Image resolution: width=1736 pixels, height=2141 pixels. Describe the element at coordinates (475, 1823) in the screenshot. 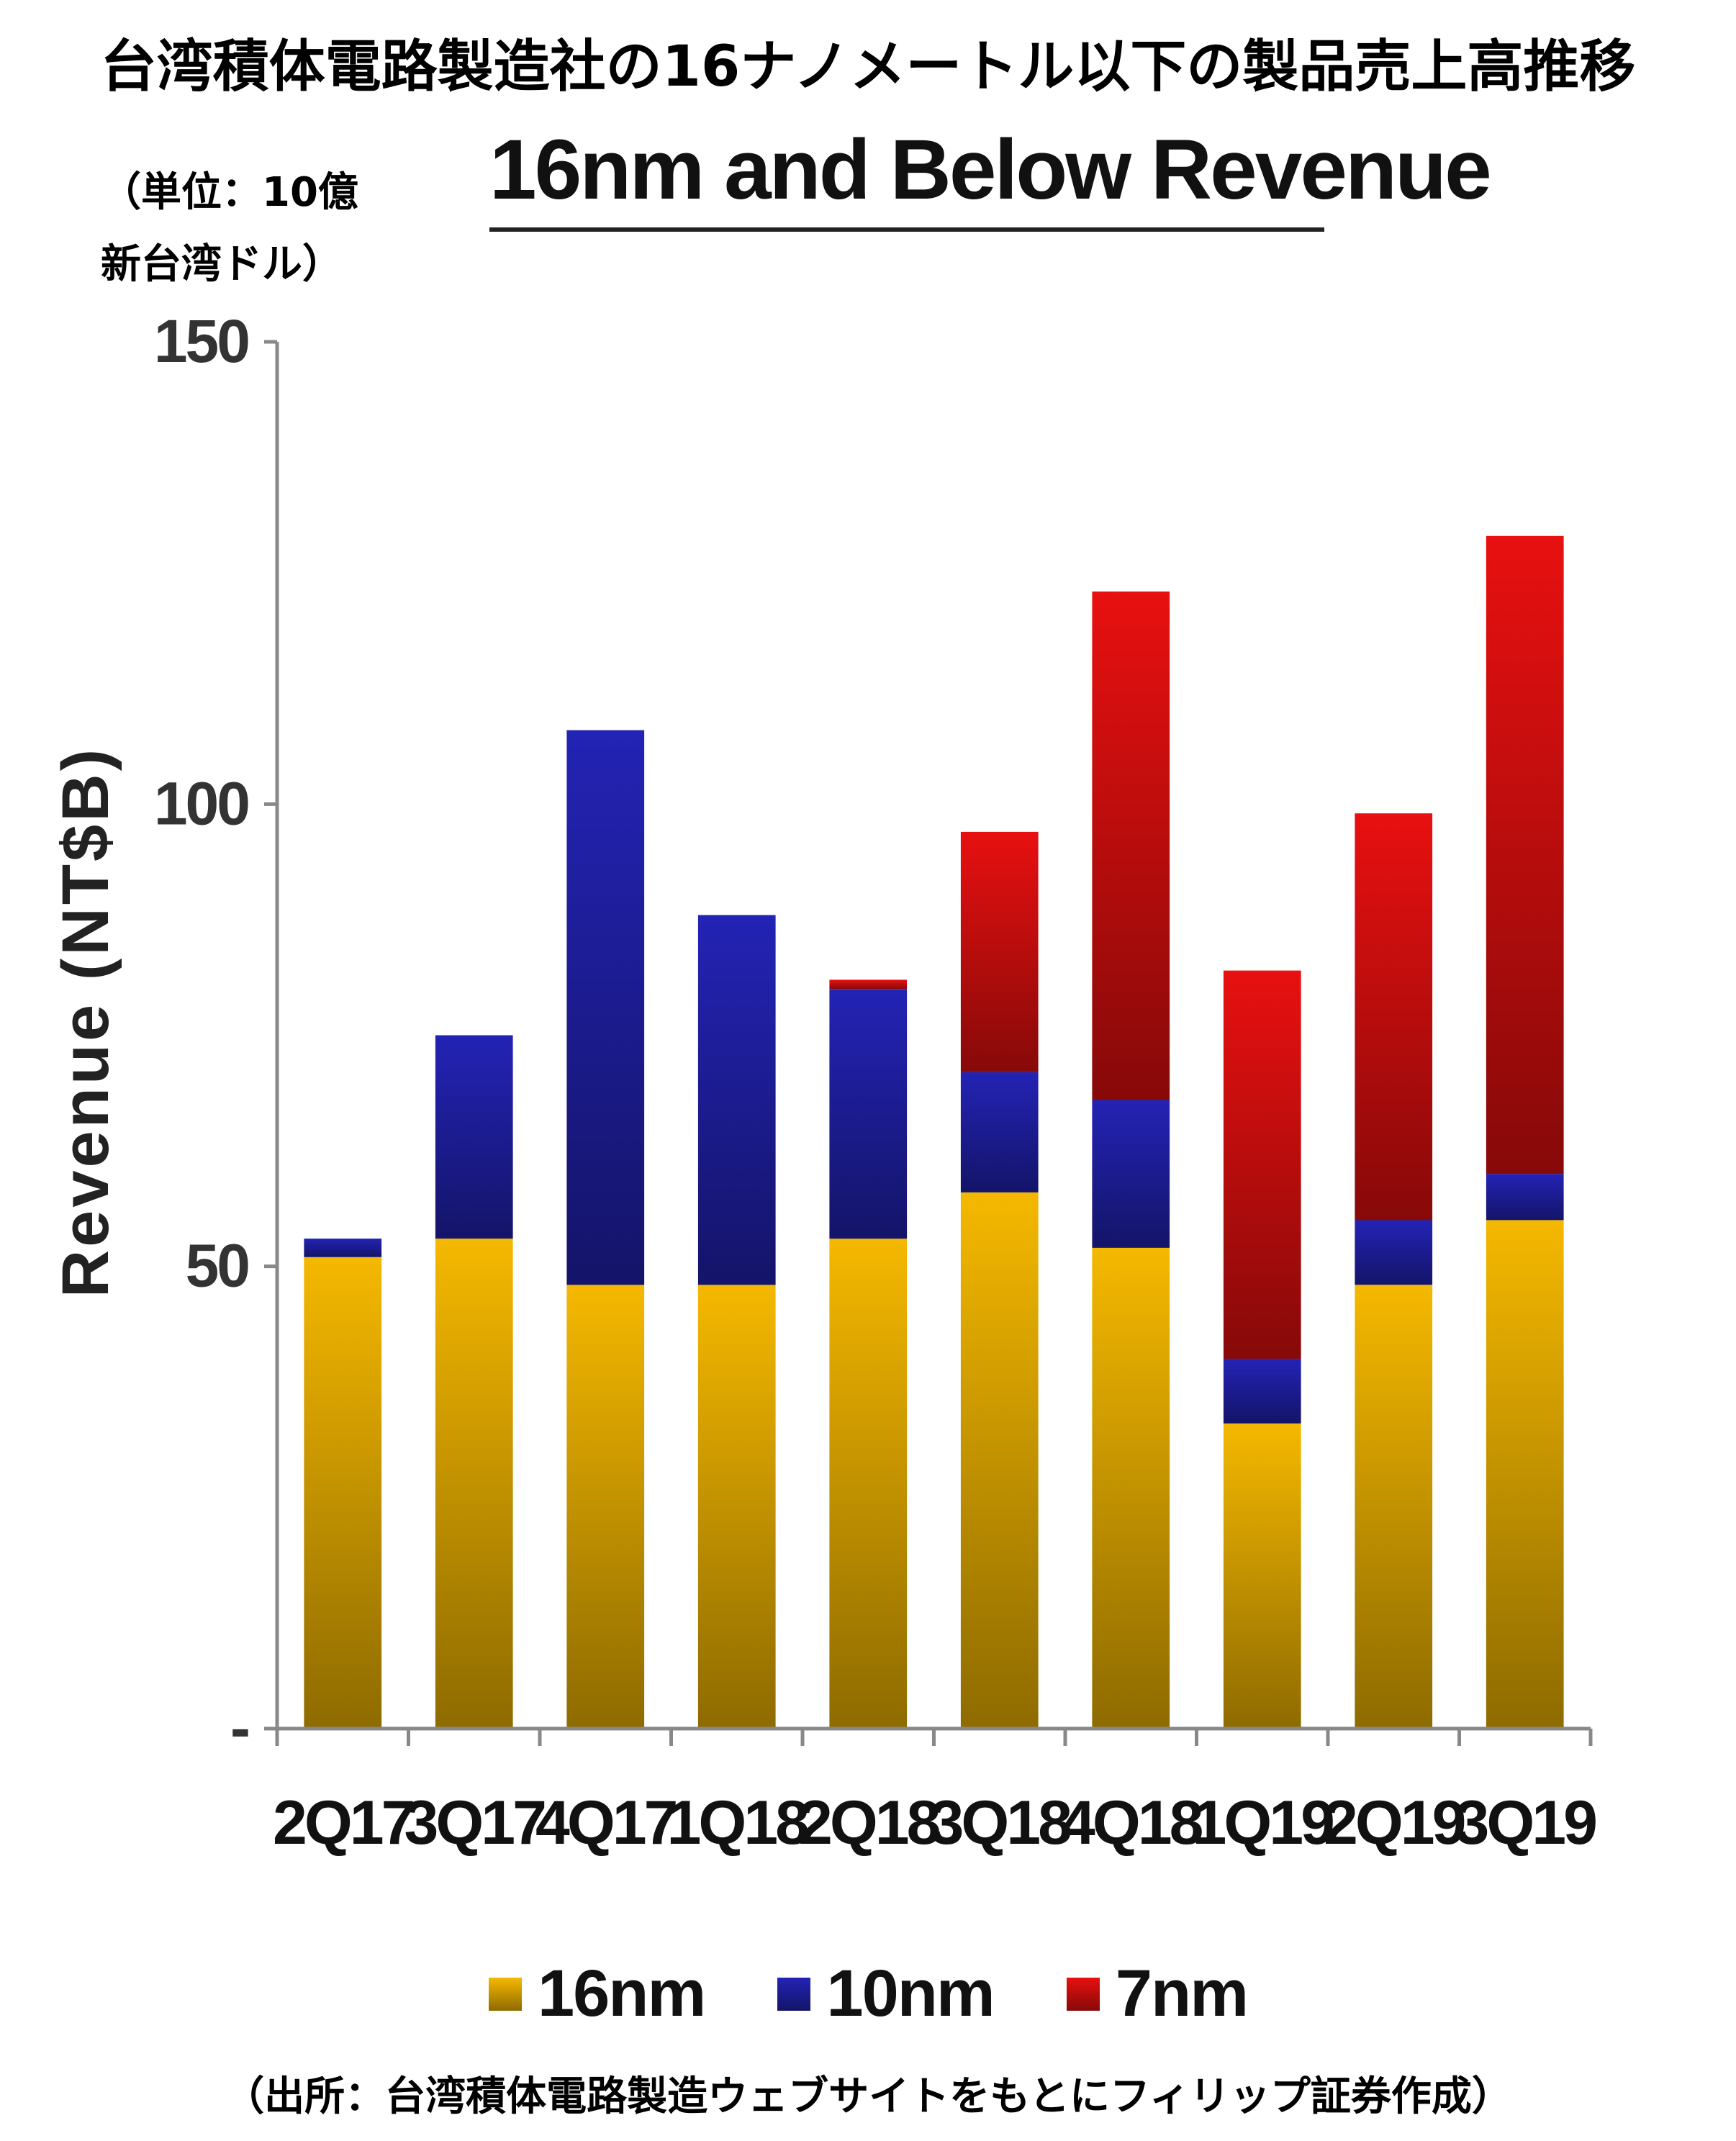

I see `x-tick-label: 3Q17` at that location.